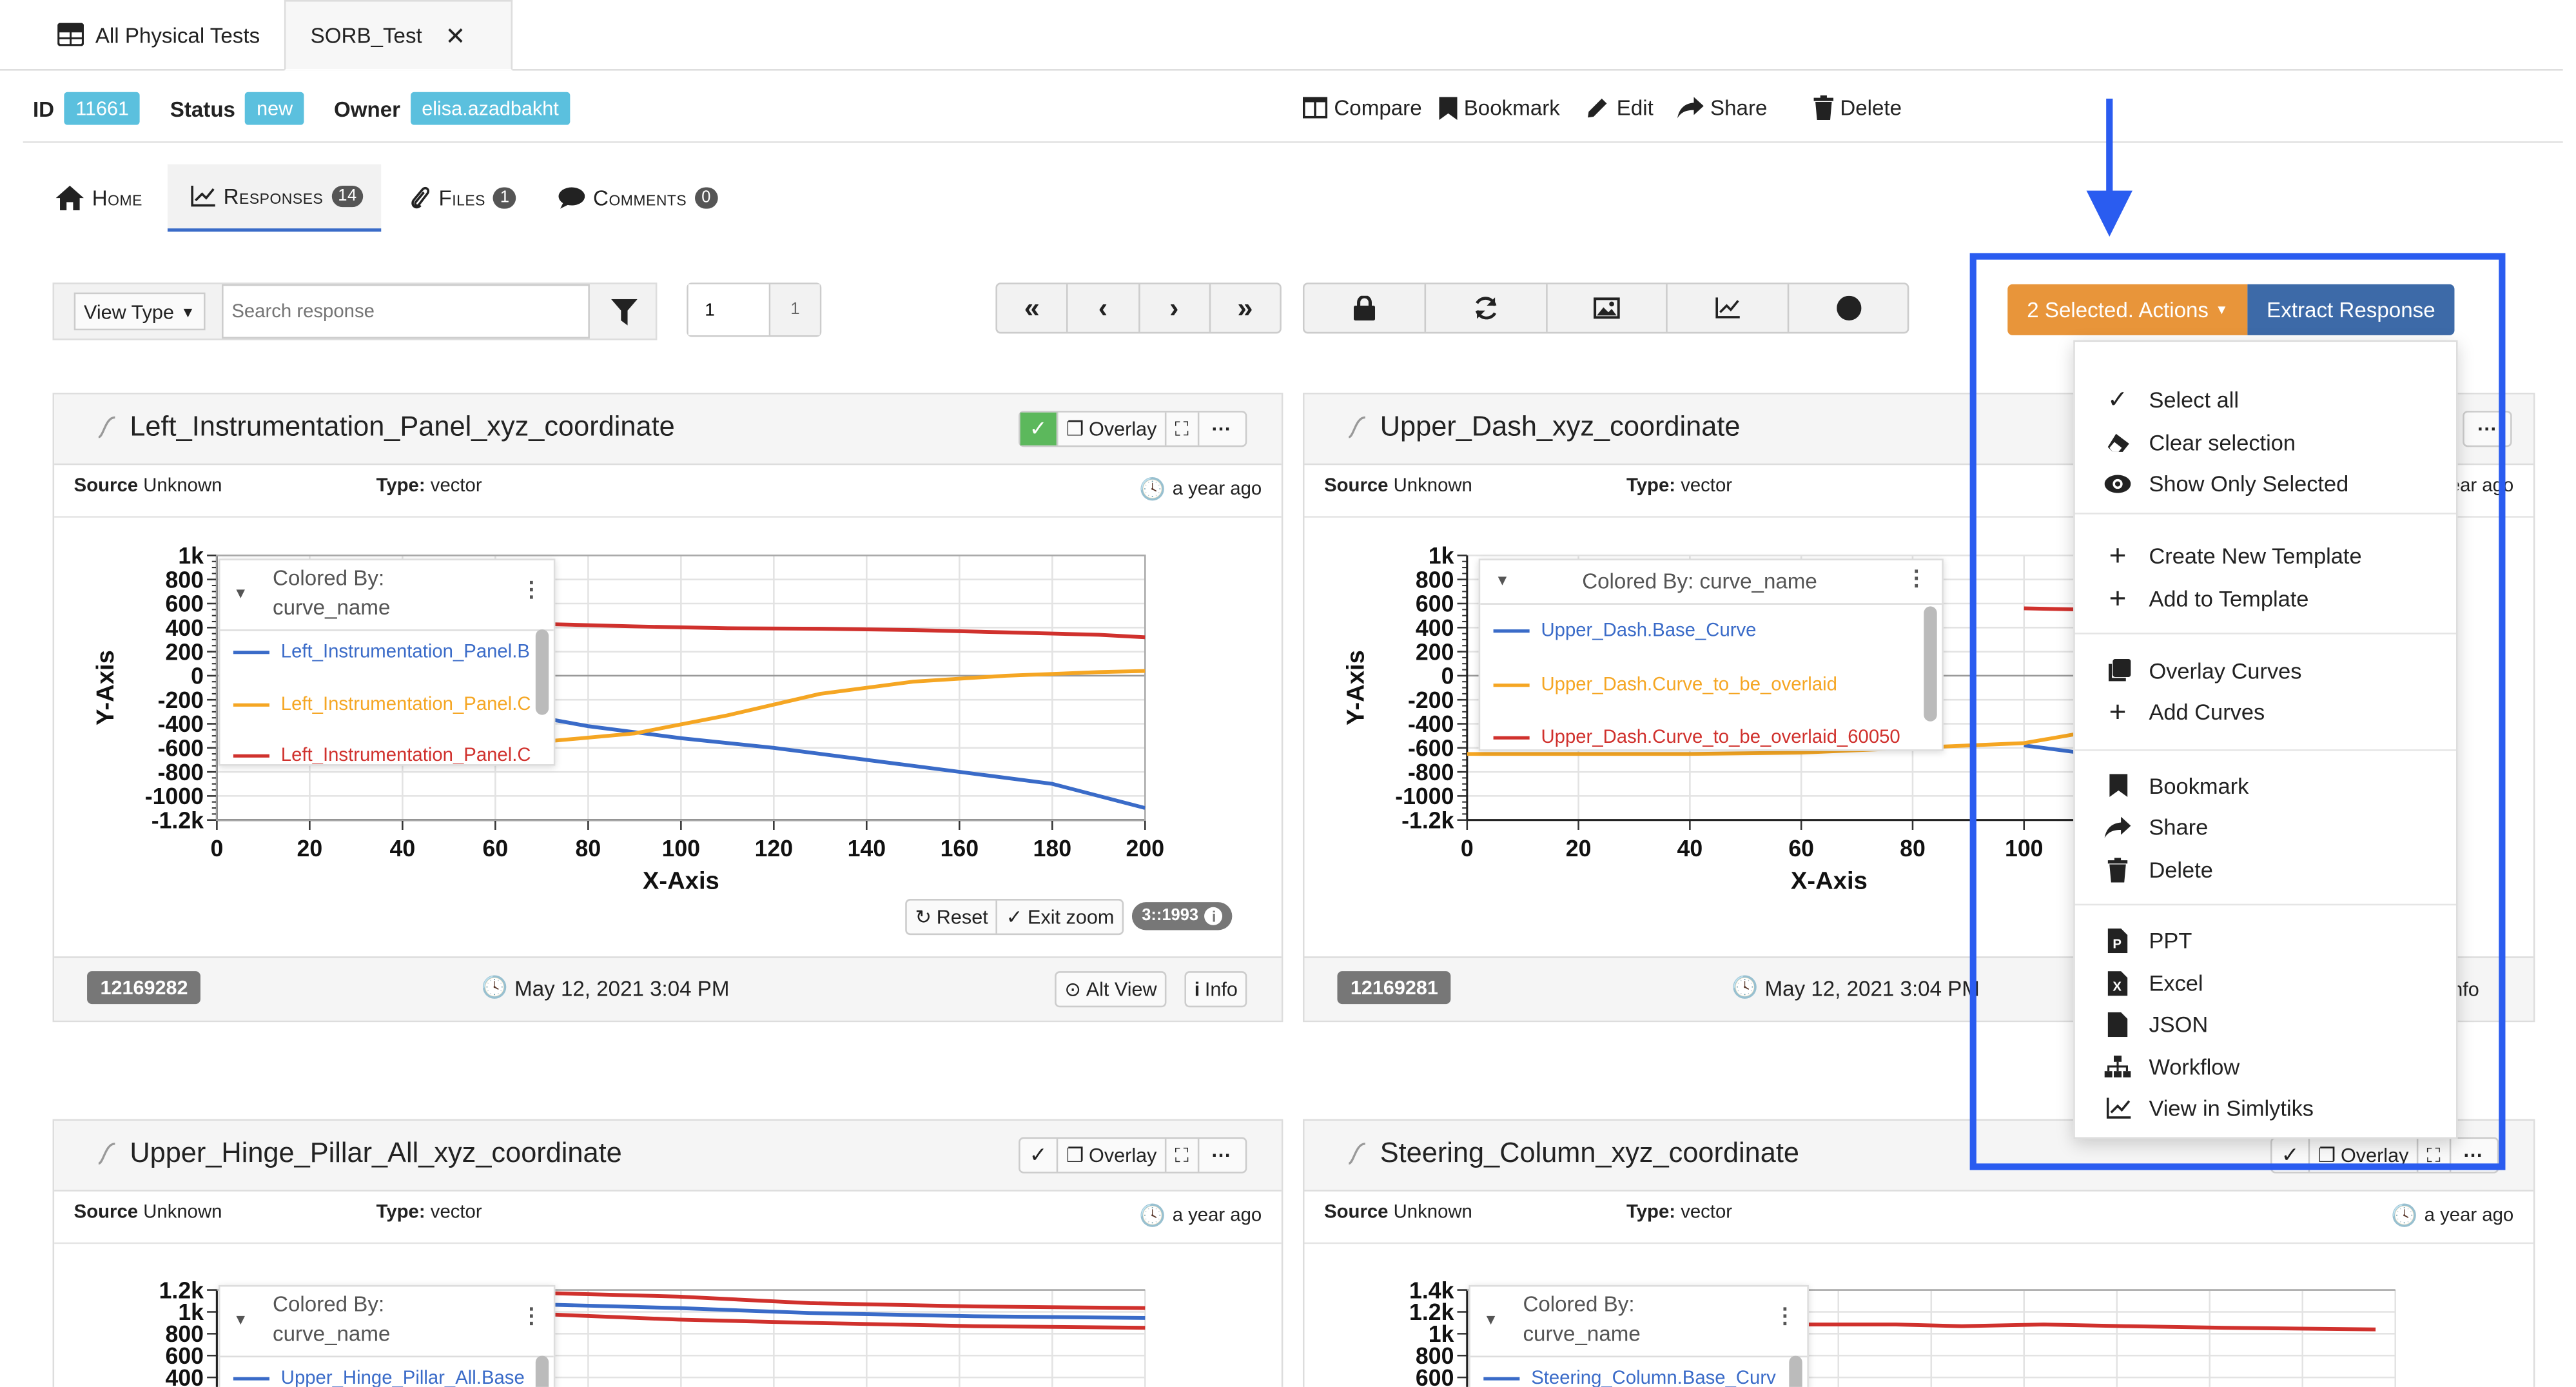 This screenshot has height=1387, width=2576. I want to click on double-chevron-right-icon: », so click(1245, 307).